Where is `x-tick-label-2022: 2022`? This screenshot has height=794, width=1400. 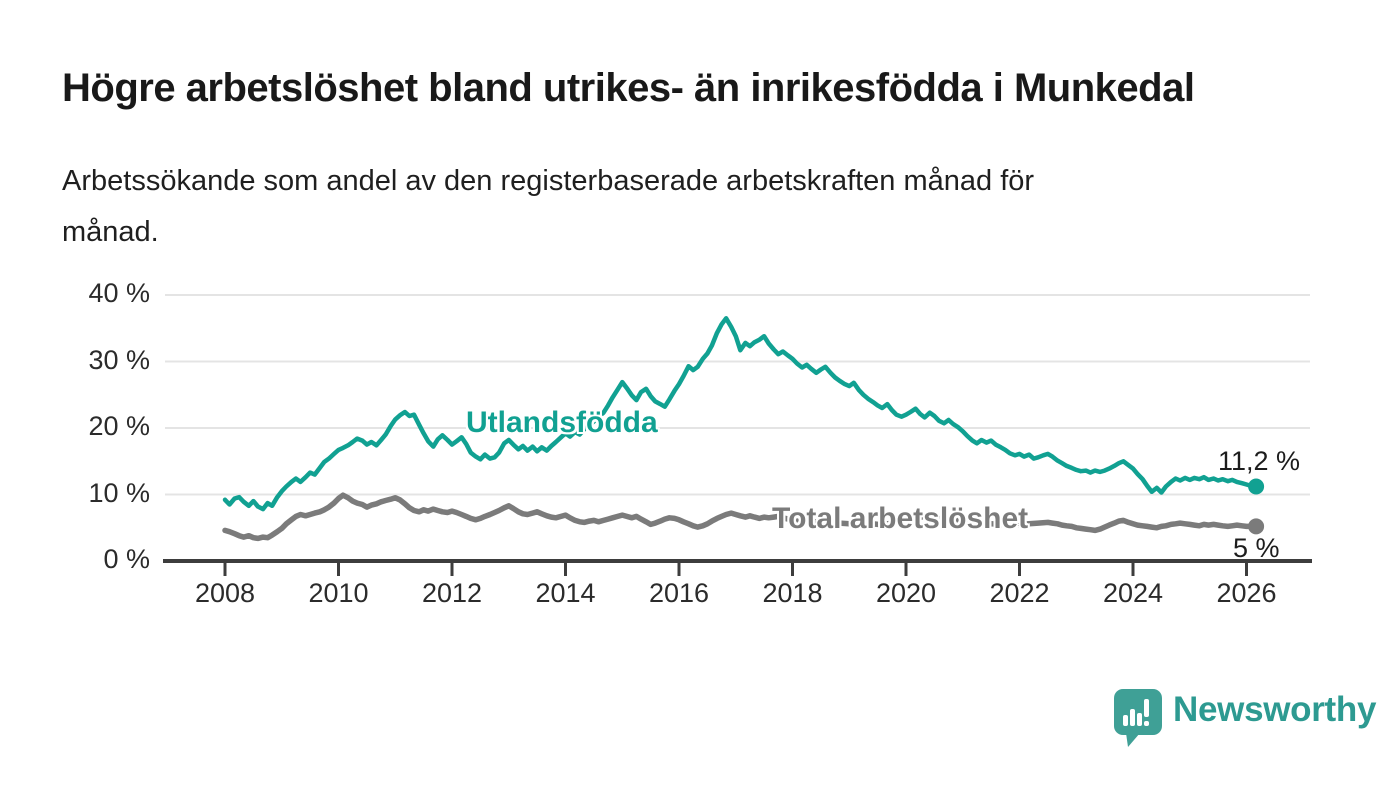
x-tick-label-2022: 2022 is located at coordinates (1019, 593).